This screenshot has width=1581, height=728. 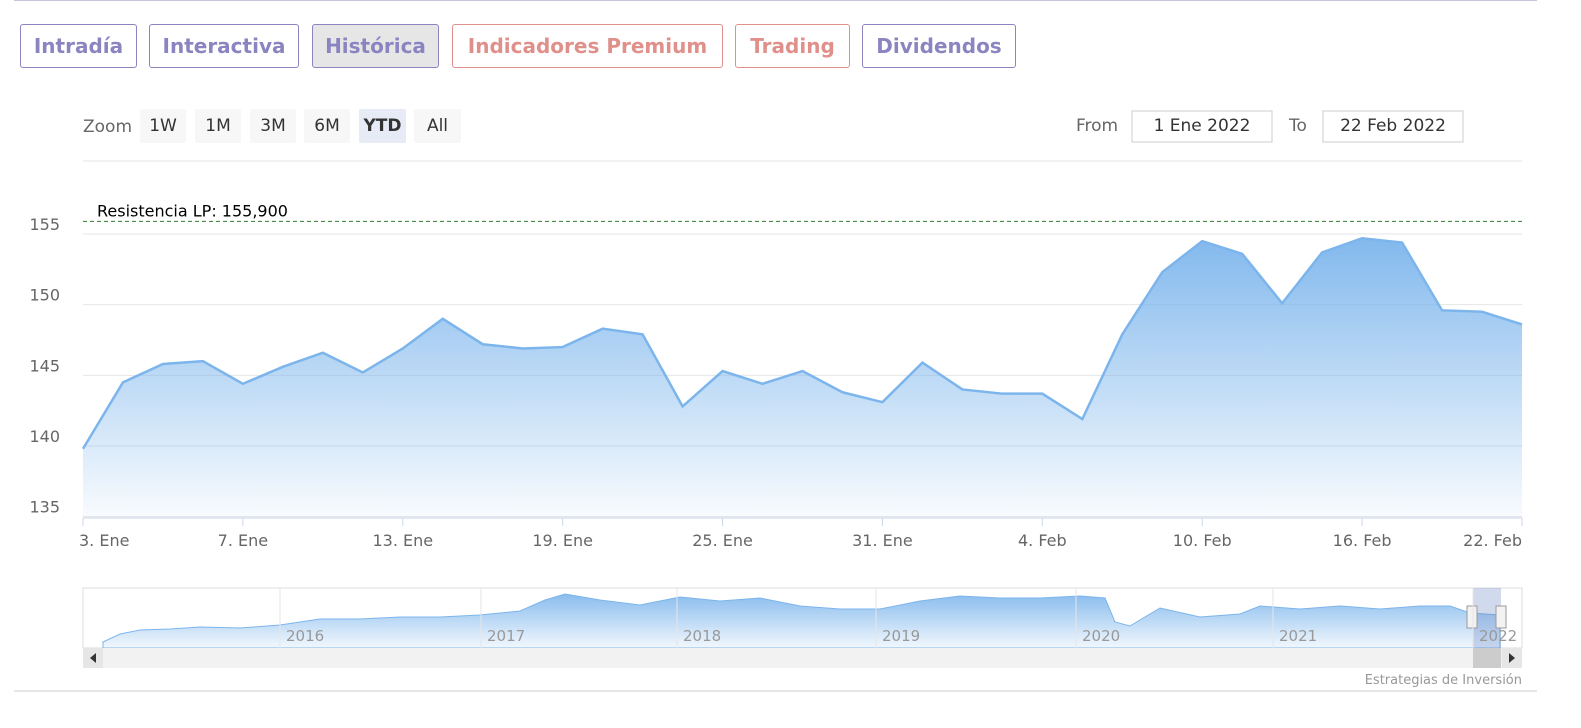 What do you see at coordinates (1202, 540) in the screenshot?
I see `x-tick-label: 10. Feb` at bounding box center [1202, 540].